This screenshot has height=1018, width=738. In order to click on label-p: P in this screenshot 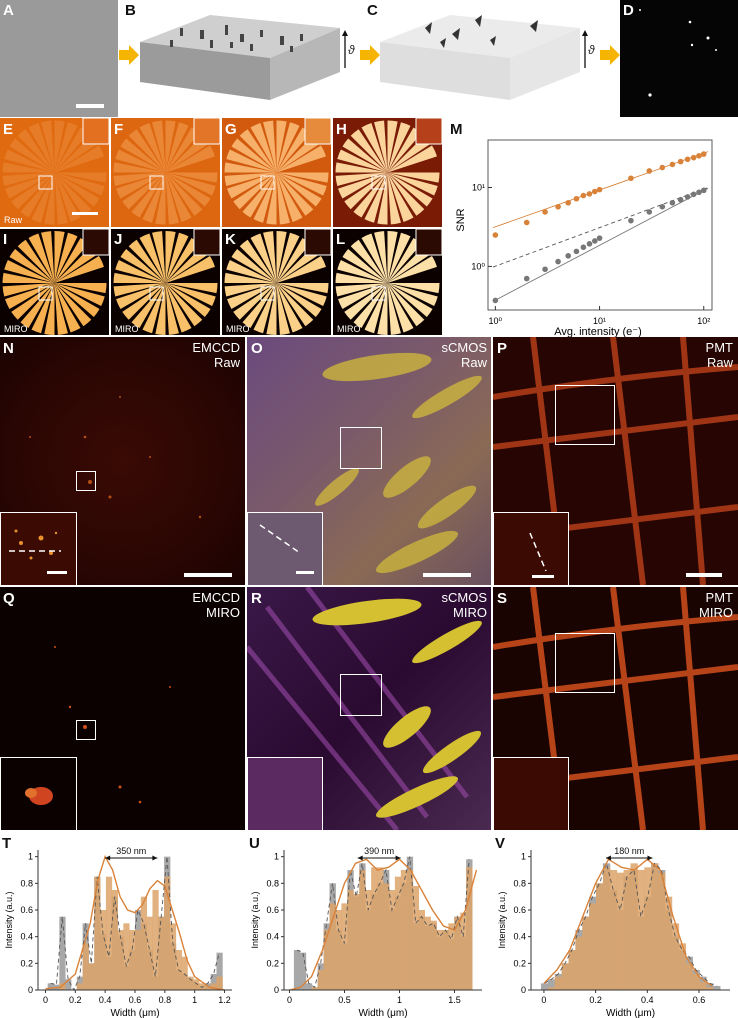, I will do `click(502, 348)`.